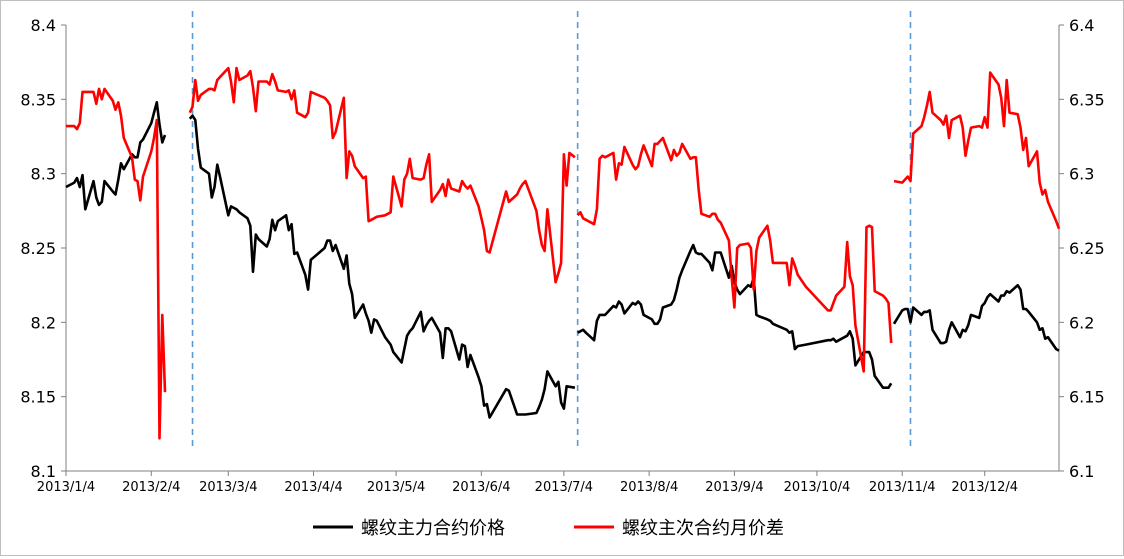  Describe the element at coordinates (902, 487) in the screenshot. I see `x-tick-label: 2013/11/4` at that location.